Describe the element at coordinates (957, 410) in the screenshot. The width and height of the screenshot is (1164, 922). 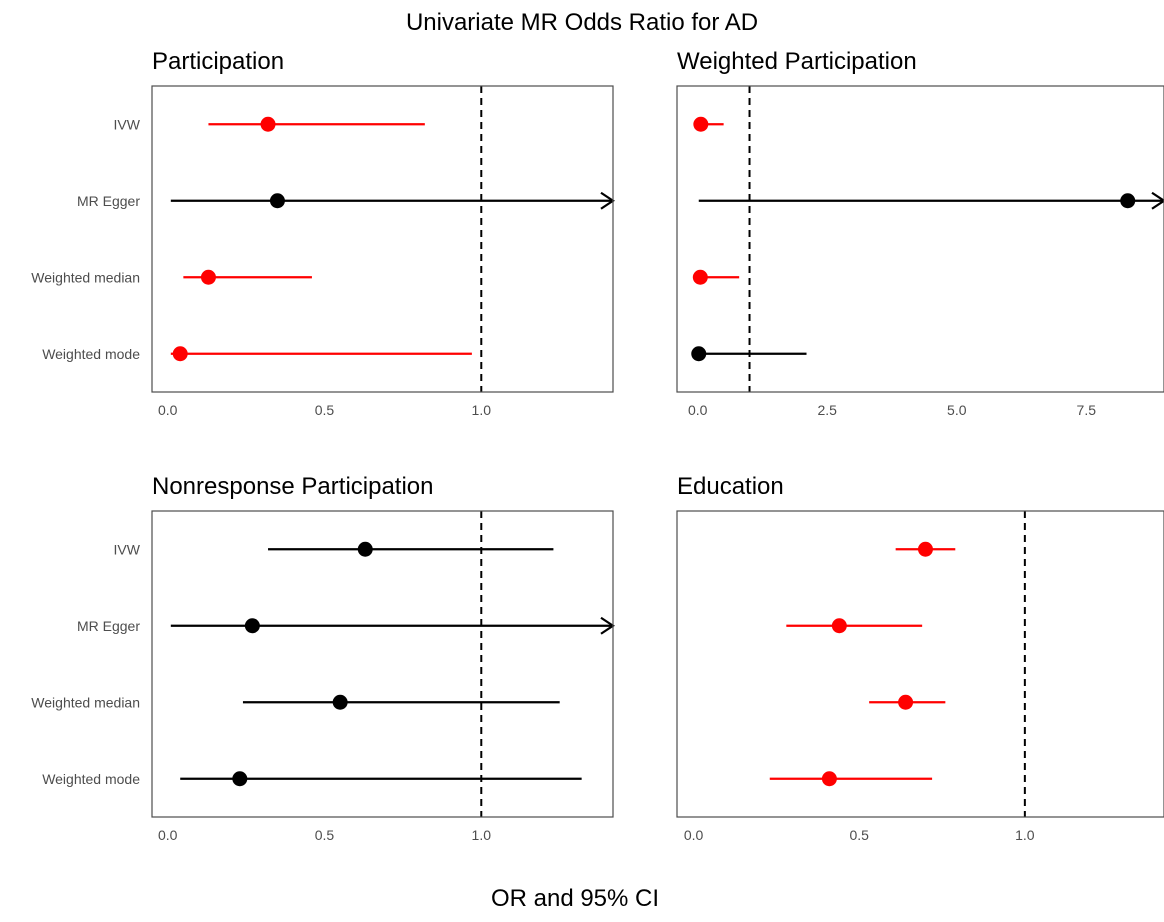
I see `x-tick-label: 5.0` at that location.